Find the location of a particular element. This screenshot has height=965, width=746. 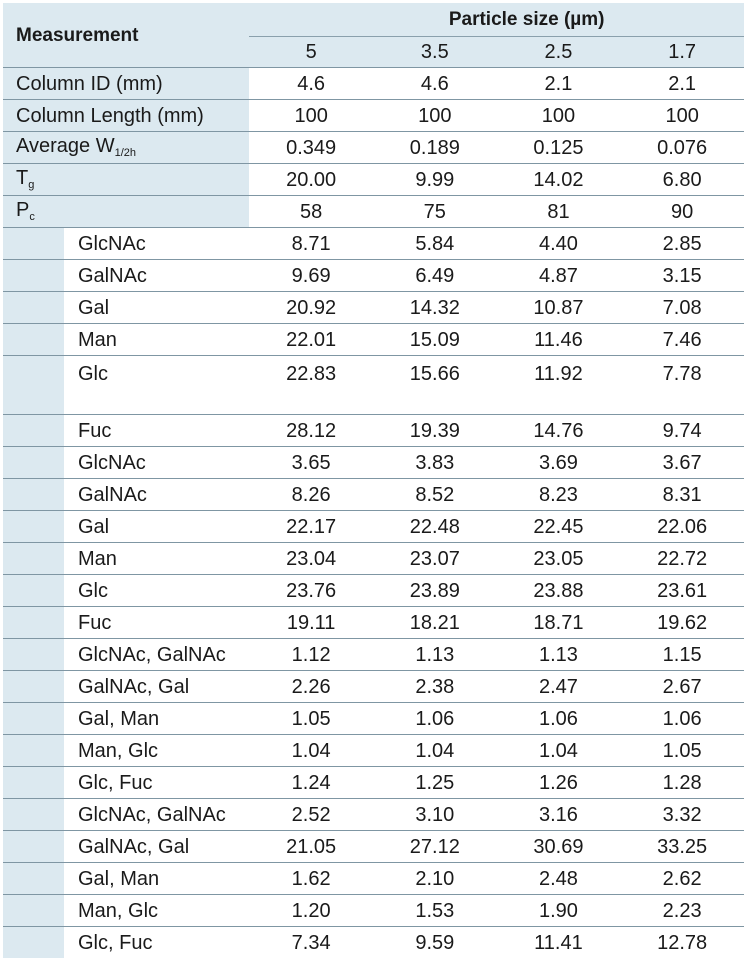

value-cell: 3.67 is located at coordinates (682, 462).